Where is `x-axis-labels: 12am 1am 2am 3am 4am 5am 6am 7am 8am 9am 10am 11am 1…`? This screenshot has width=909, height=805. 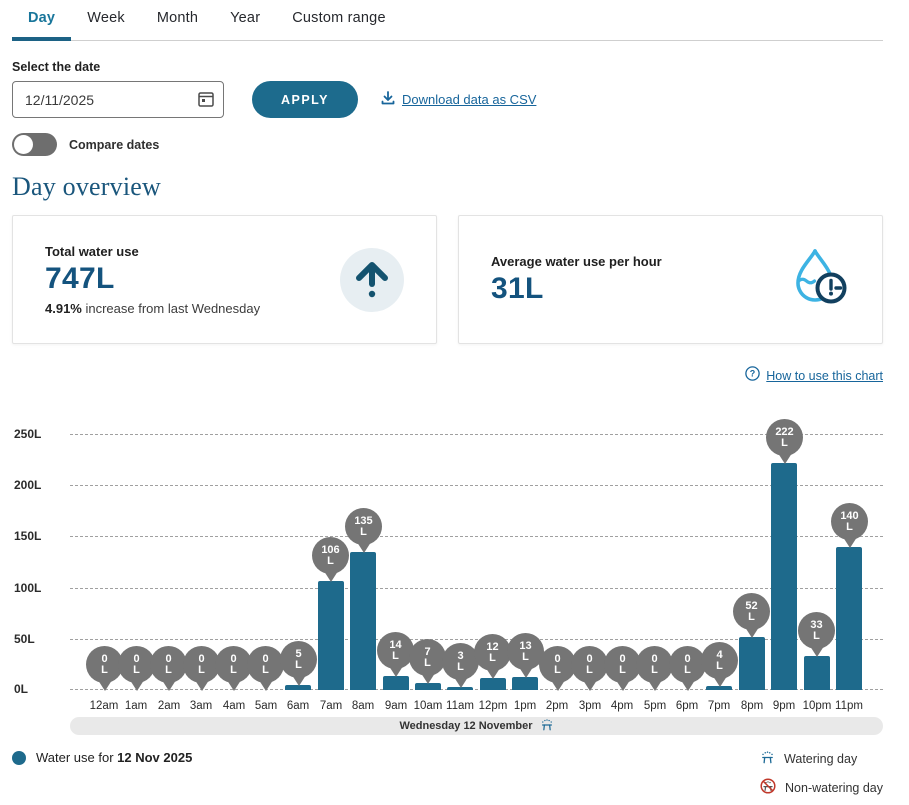
x-axis-labels: 12am 1am 2am 3am 4am 5am 6am 7am 8am 9am 10am 11am 1… is located at coordinates (476, 703).